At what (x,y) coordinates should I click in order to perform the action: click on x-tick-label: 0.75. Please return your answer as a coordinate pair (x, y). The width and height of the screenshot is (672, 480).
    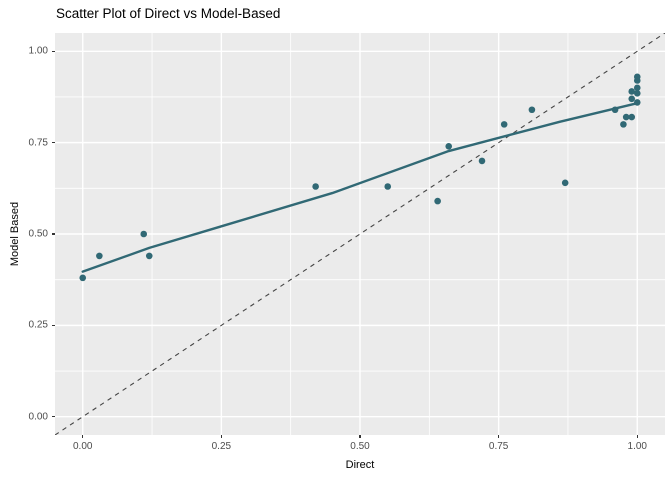
    Looking at the image, I should click on (498, 446).